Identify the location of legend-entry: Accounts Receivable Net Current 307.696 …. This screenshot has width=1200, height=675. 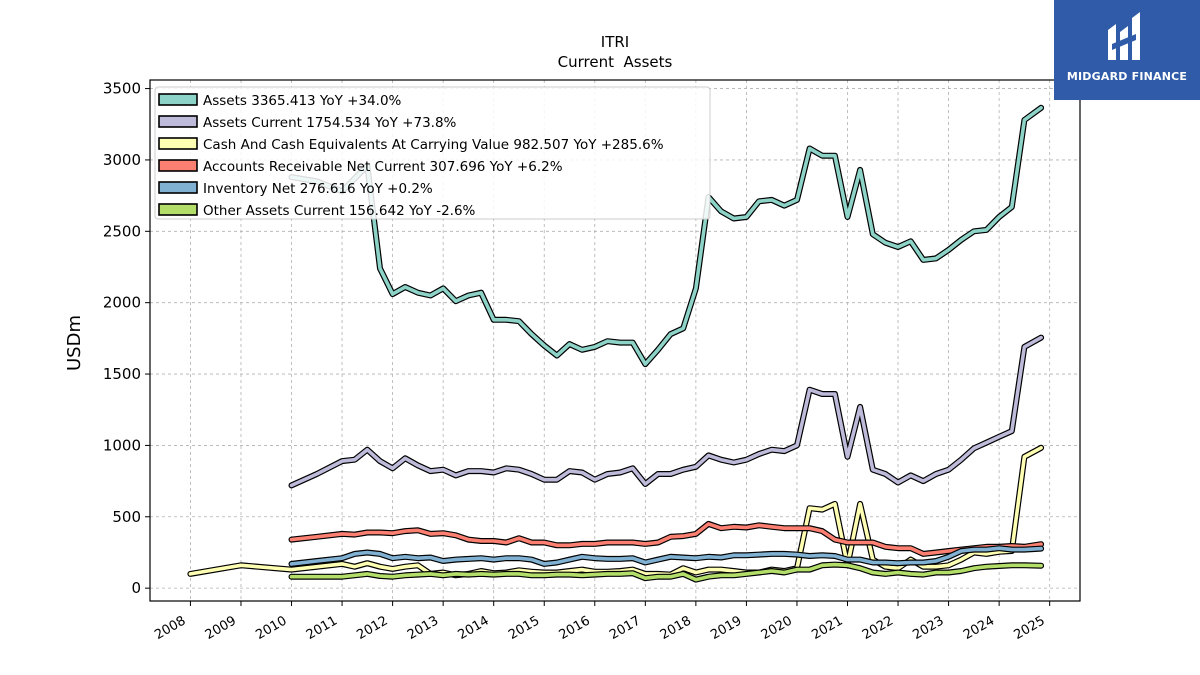
(360, 167).